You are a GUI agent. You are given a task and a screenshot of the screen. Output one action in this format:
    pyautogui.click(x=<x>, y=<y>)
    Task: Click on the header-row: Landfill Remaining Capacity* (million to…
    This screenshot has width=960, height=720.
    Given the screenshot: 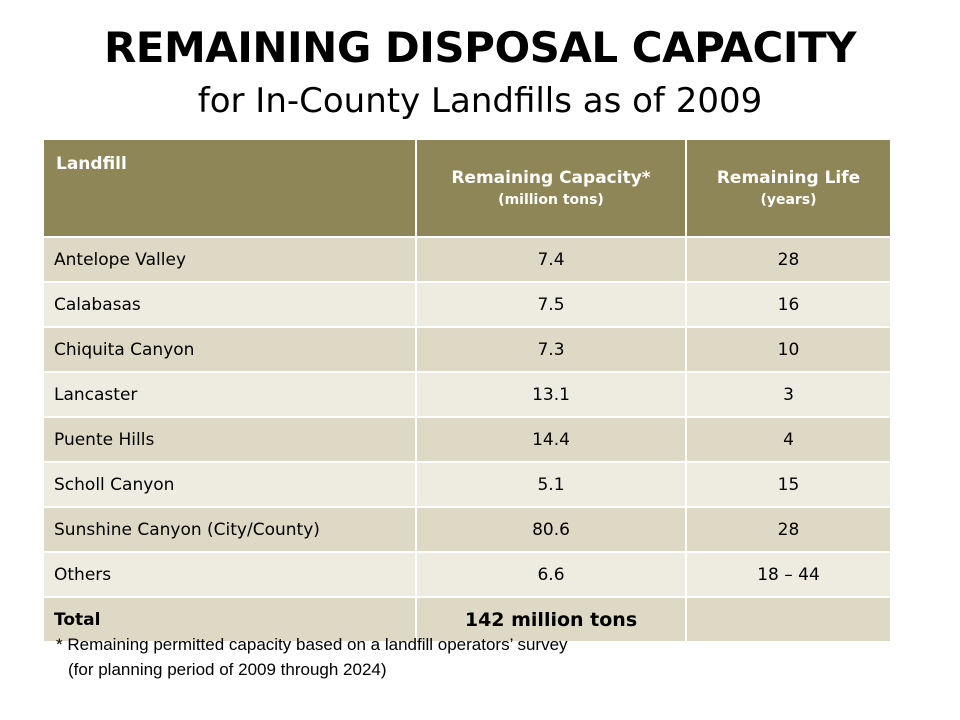 What is the action you would take?
    pyautogui.click(x=467, y=188)
    